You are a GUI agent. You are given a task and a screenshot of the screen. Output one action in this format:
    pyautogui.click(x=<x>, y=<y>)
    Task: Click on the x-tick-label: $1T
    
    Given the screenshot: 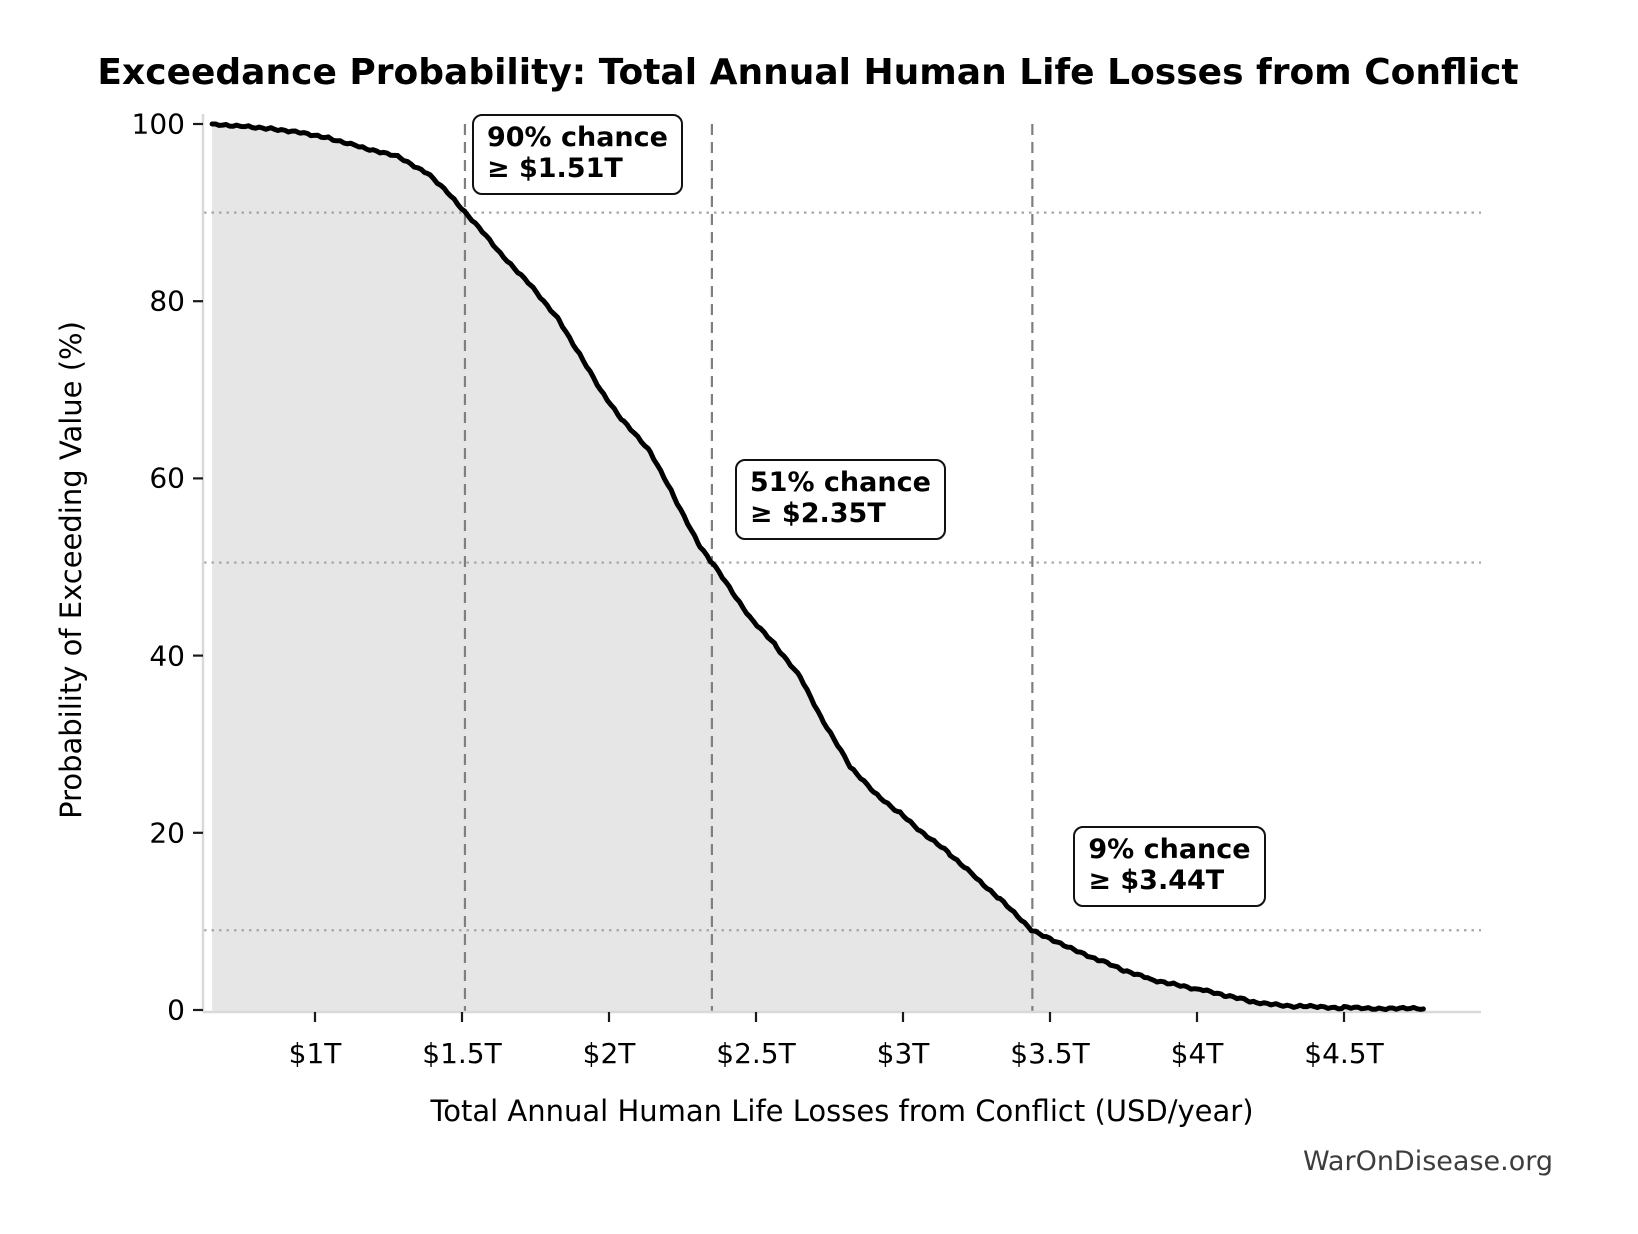 What is the action you would take?
    pyautogui.click(x=315, y=1053)
    